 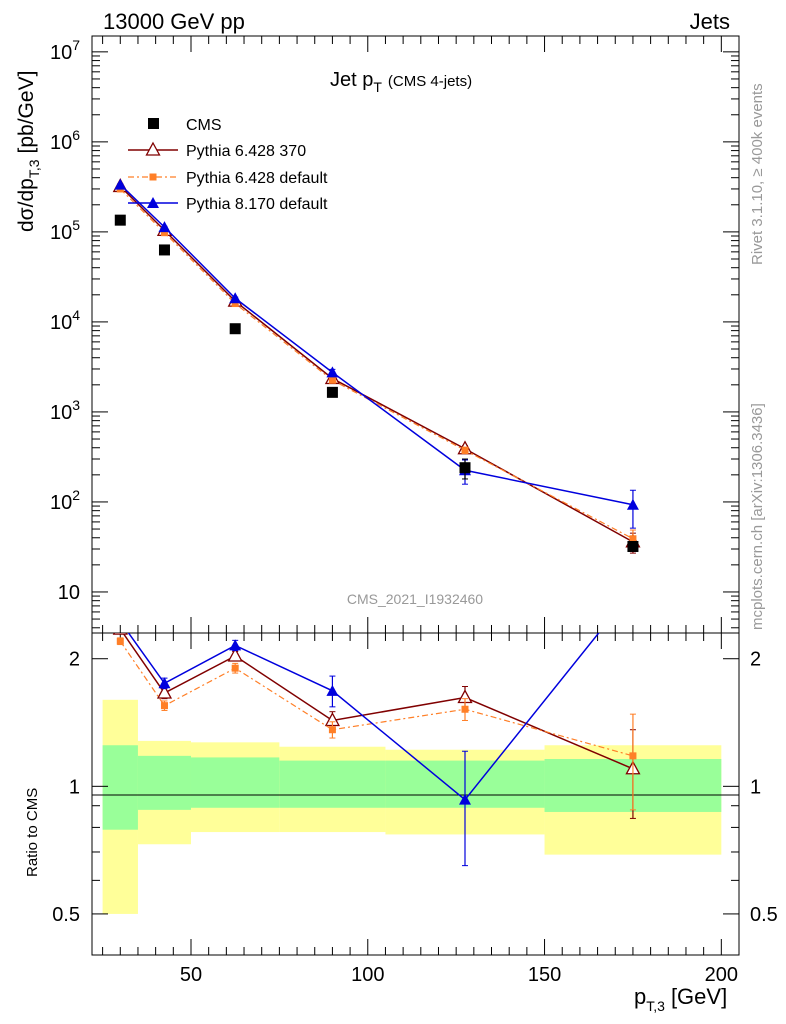 I want to click on plot-title-sub: T, so click(x=377, y=87).